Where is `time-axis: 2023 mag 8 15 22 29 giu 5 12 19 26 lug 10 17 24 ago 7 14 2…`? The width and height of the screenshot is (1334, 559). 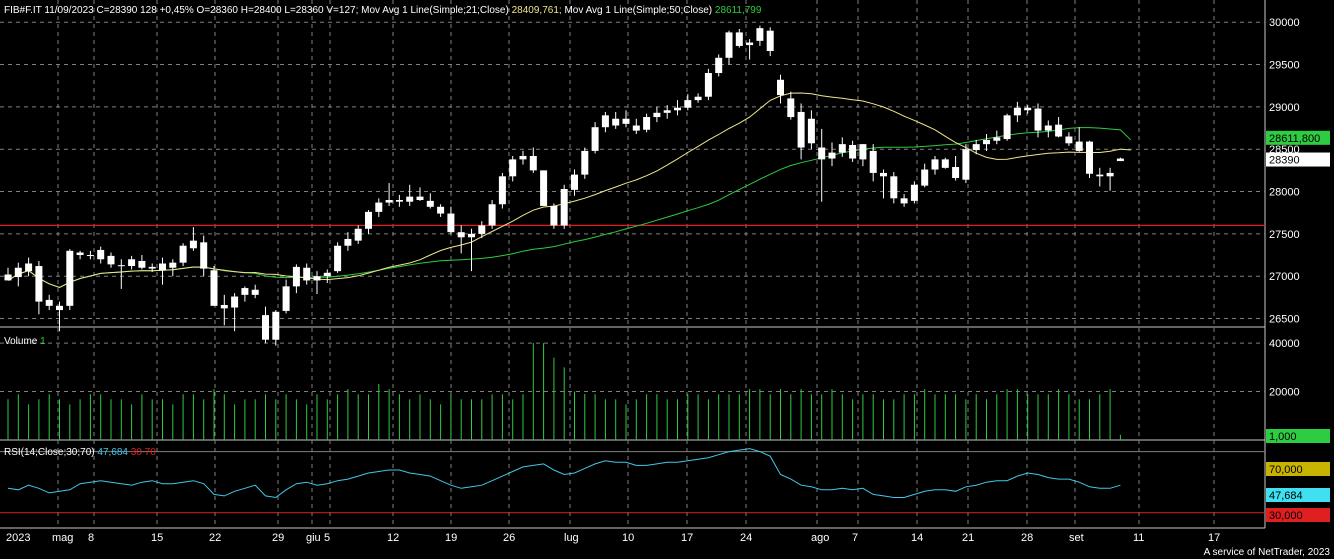
time-axis: 2023 mag 8 15 22 29 giu 5 12 19 26 lug 10 17 24 ago 7 14 2… is located at coordinates (613, 538).